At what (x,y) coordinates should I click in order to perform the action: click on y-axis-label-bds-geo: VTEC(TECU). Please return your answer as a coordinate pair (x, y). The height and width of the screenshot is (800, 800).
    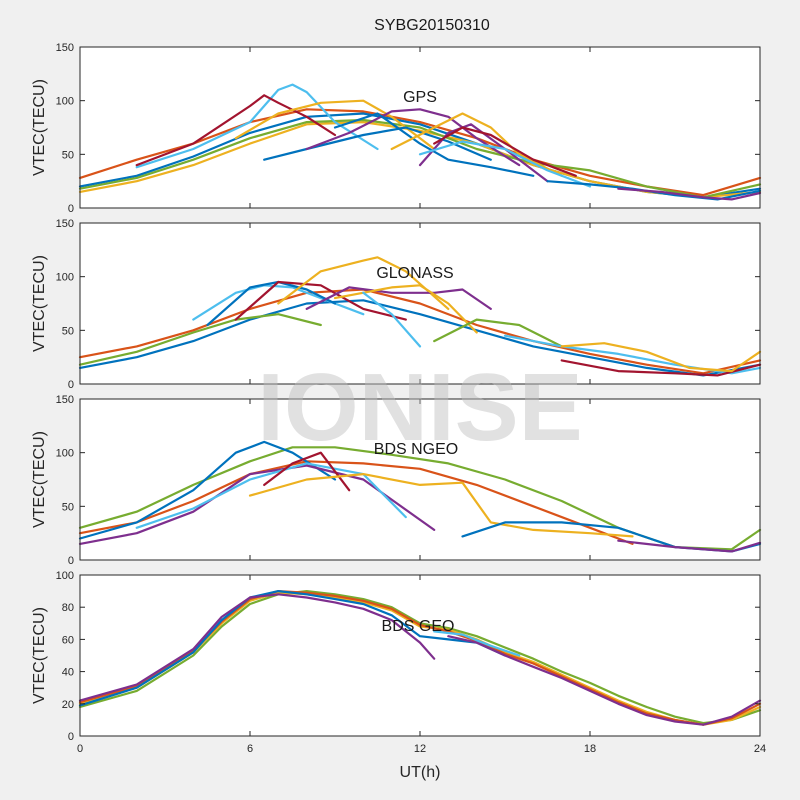
    Looking at the image, I should click on (39, 655).